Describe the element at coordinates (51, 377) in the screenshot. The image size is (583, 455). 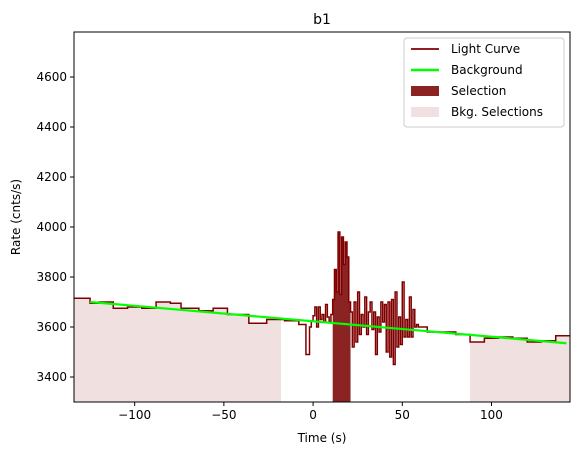
I see `y-tick-label: 3400` at that location.